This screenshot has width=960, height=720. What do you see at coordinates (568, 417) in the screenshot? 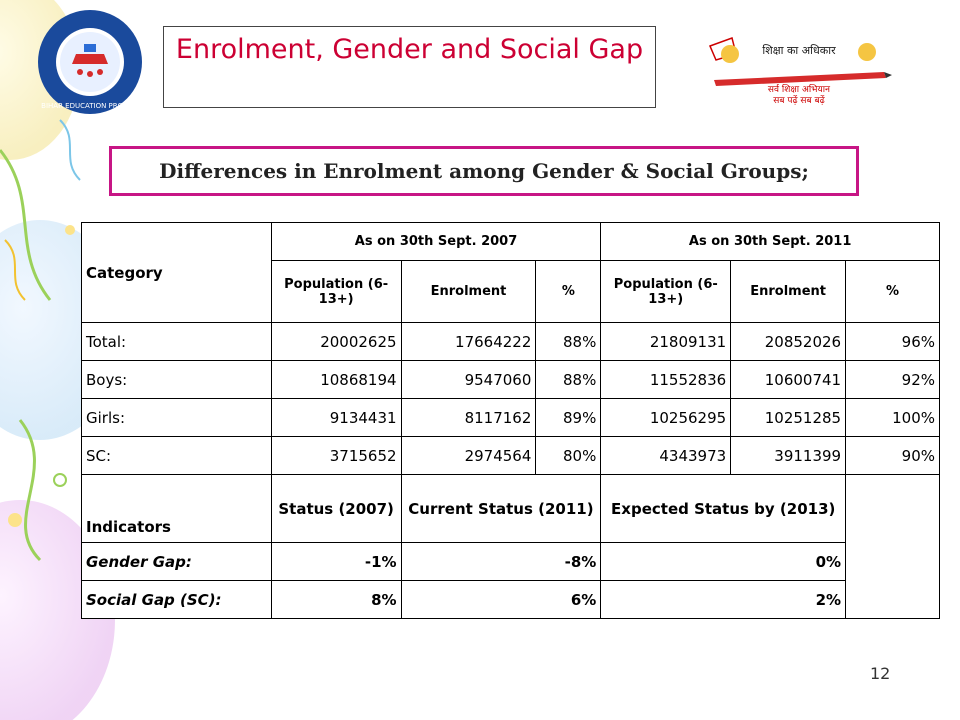
I see `percent-2007: 89%` at bounding box center [568, 417].